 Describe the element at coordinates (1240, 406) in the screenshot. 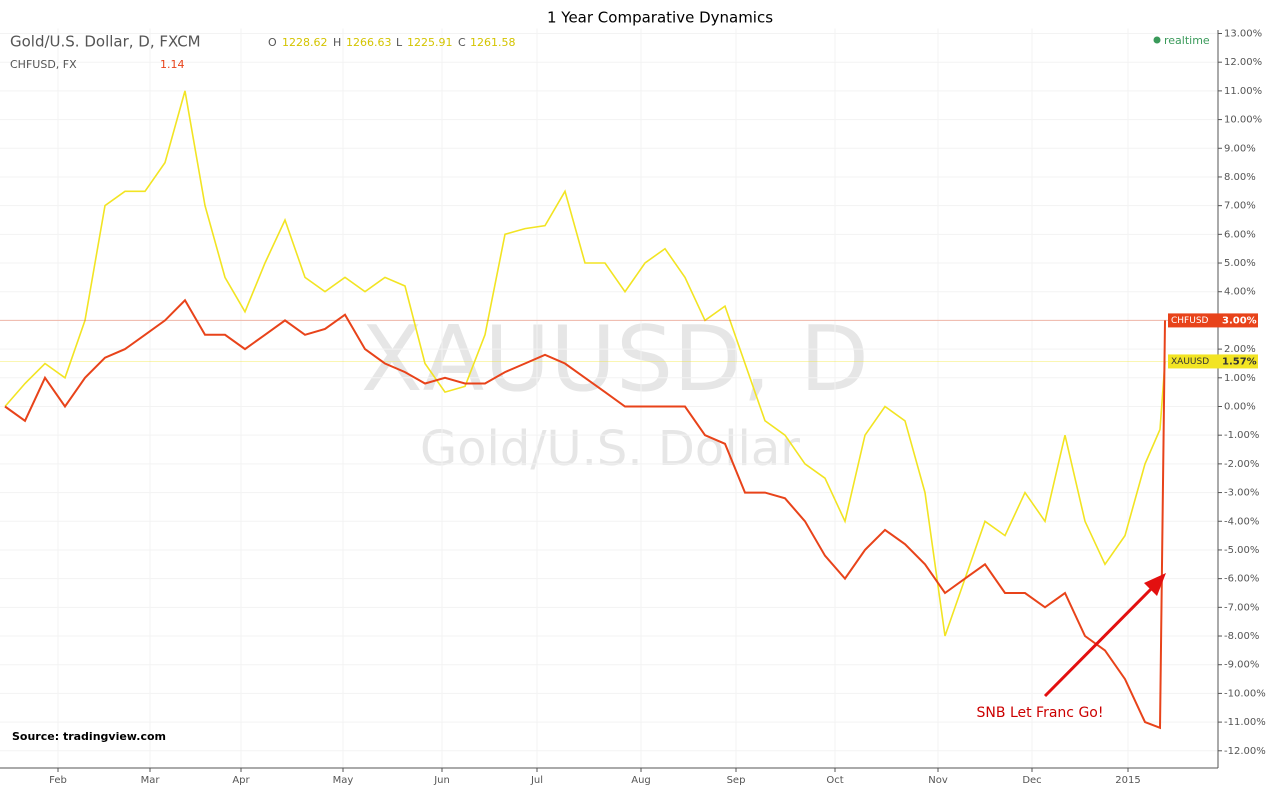

I see `y-tick-label: 0.00%` at that location.